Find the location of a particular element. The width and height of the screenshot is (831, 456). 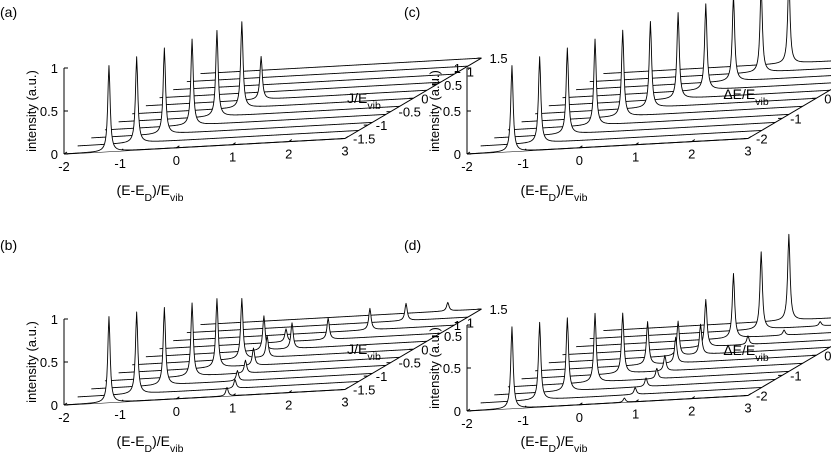

y-axis-label: ΔE/Evib is located at coordinates (746, 353).